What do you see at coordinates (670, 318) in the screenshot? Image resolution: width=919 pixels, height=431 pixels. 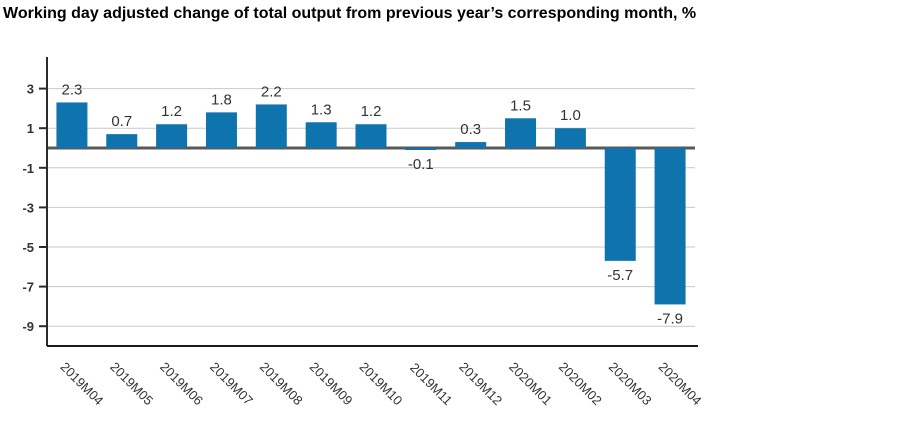 I see `bar-value-label: -7.9` at bounding box center [670, 318].